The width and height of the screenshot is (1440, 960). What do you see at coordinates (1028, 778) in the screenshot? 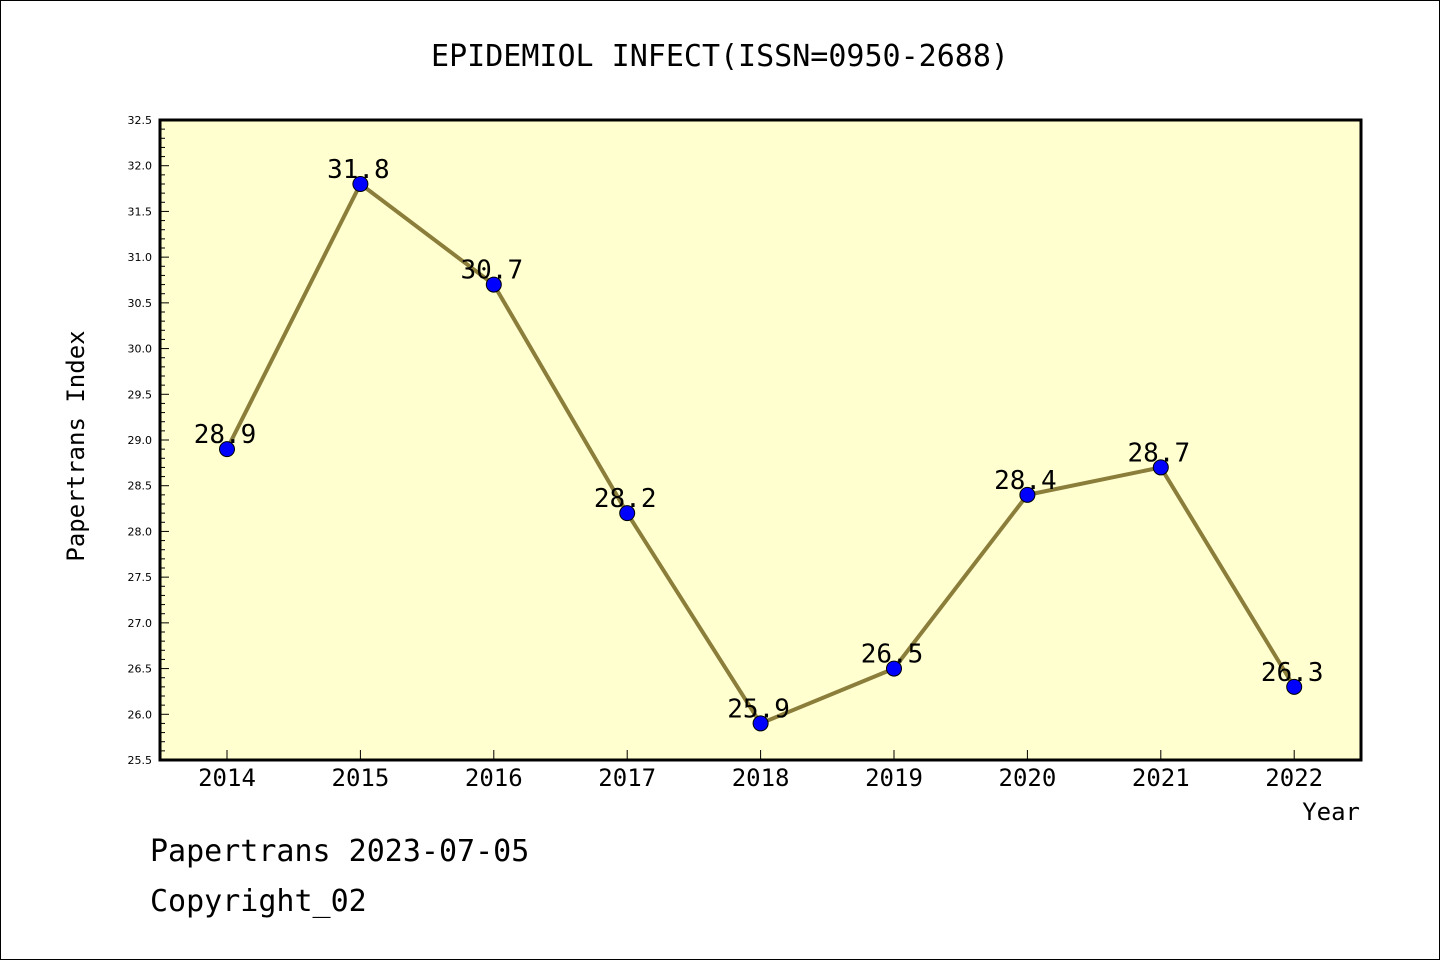
I see `x-tick-label: 2020` at bounding box center [1028, 778].